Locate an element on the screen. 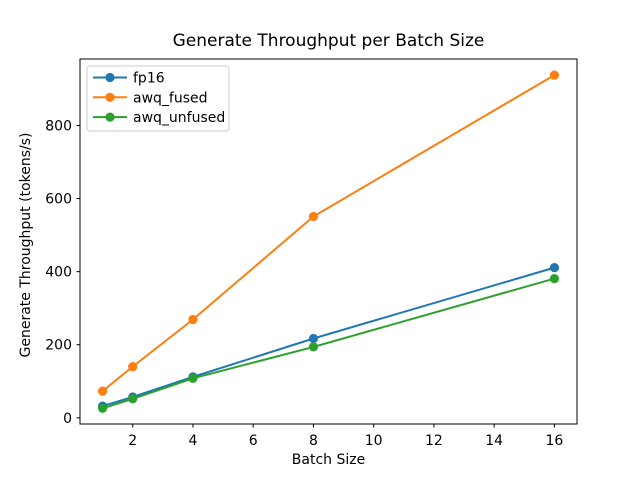 The height and width of the screenshot is (480, 640). legend-label-awq_unfused: awq_unfused is located at coordinates (179, 118).